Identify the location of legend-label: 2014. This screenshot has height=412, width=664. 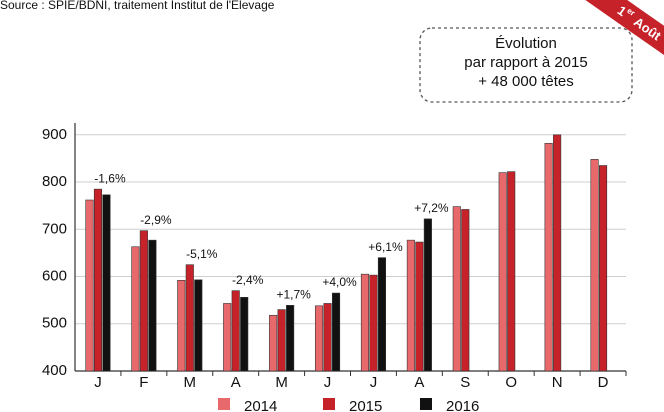
(260, 405).